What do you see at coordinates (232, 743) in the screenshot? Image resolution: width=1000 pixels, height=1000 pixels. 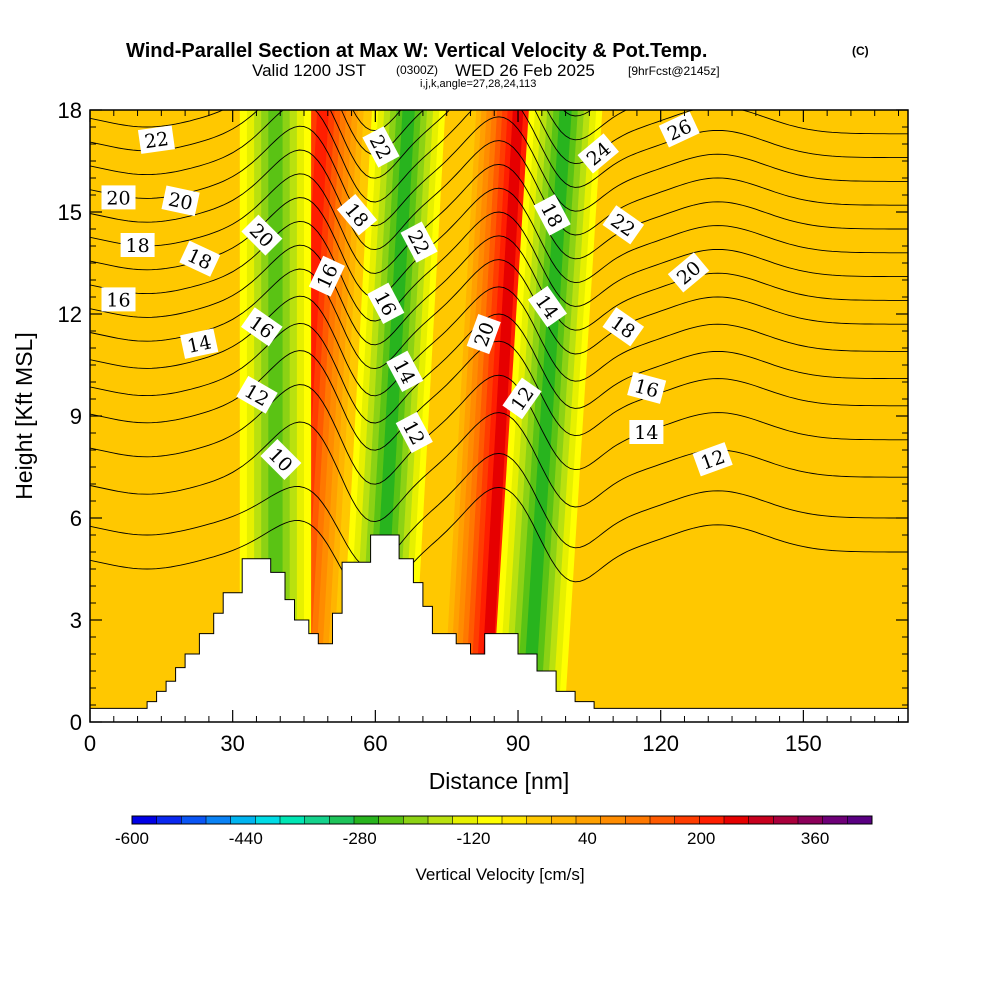 I see `x-tick-label: 30` at bounding box center [232, 743].